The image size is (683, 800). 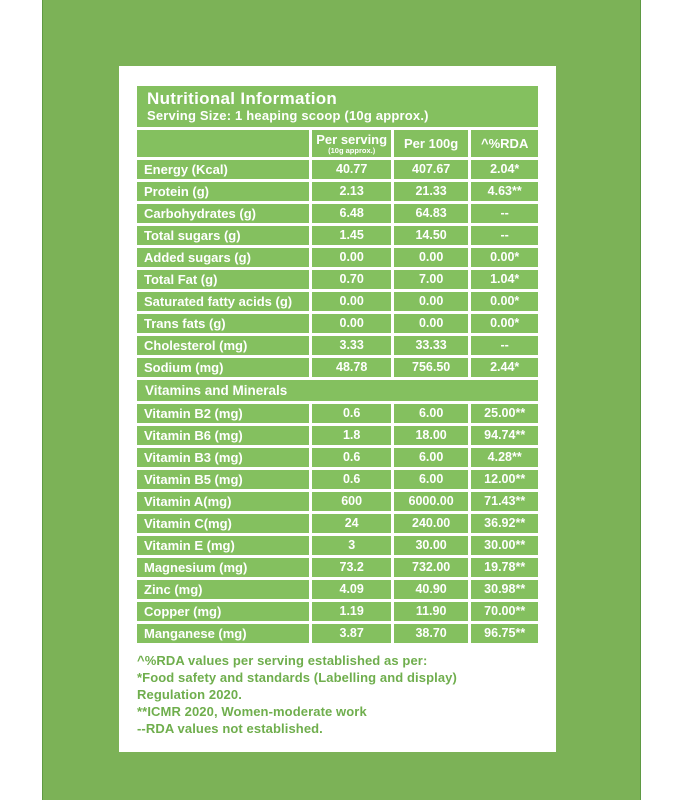 I want to click on per-100g-value: 407.67, so click(x=431, y=169).